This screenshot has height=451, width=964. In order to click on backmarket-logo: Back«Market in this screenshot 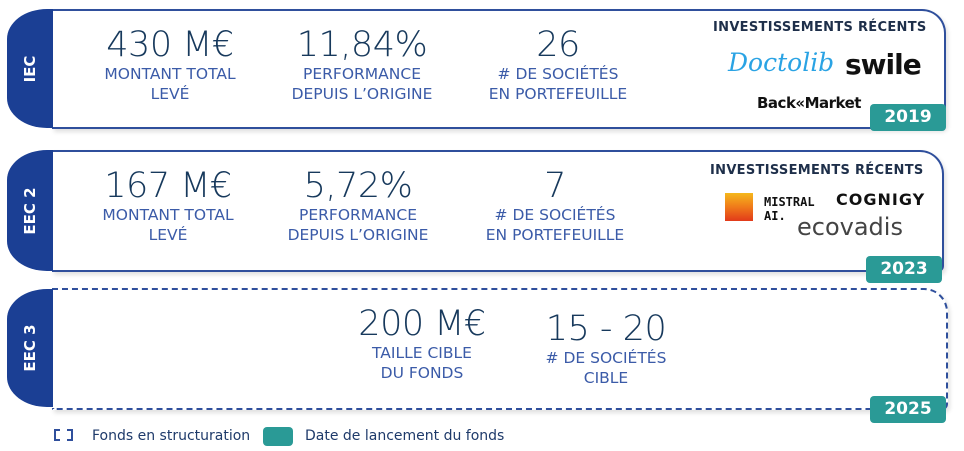, I will do `click(809, 103)`.